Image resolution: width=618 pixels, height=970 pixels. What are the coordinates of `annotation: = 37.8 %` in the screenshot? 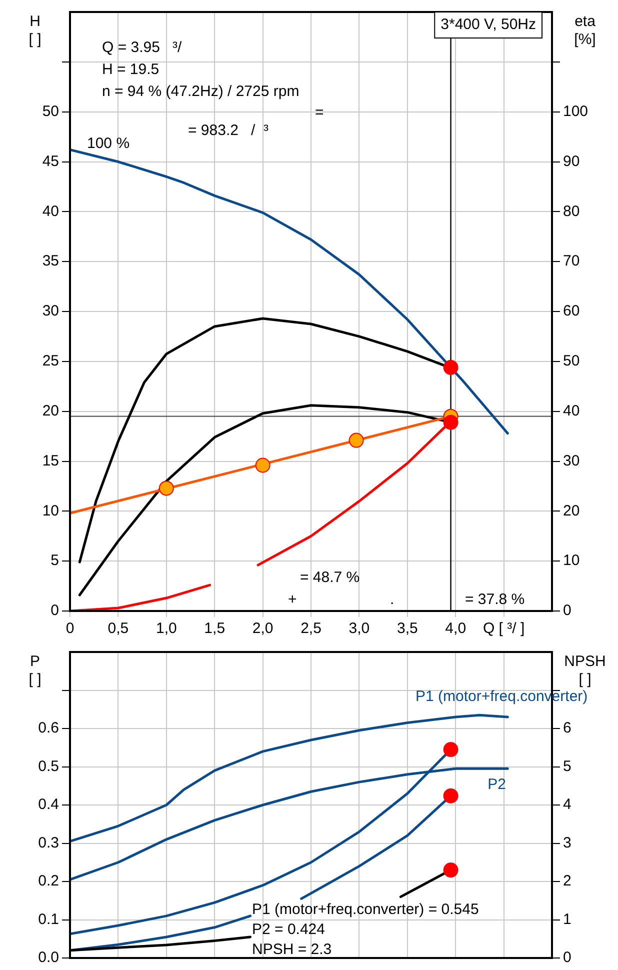 It's located at (495, 599).